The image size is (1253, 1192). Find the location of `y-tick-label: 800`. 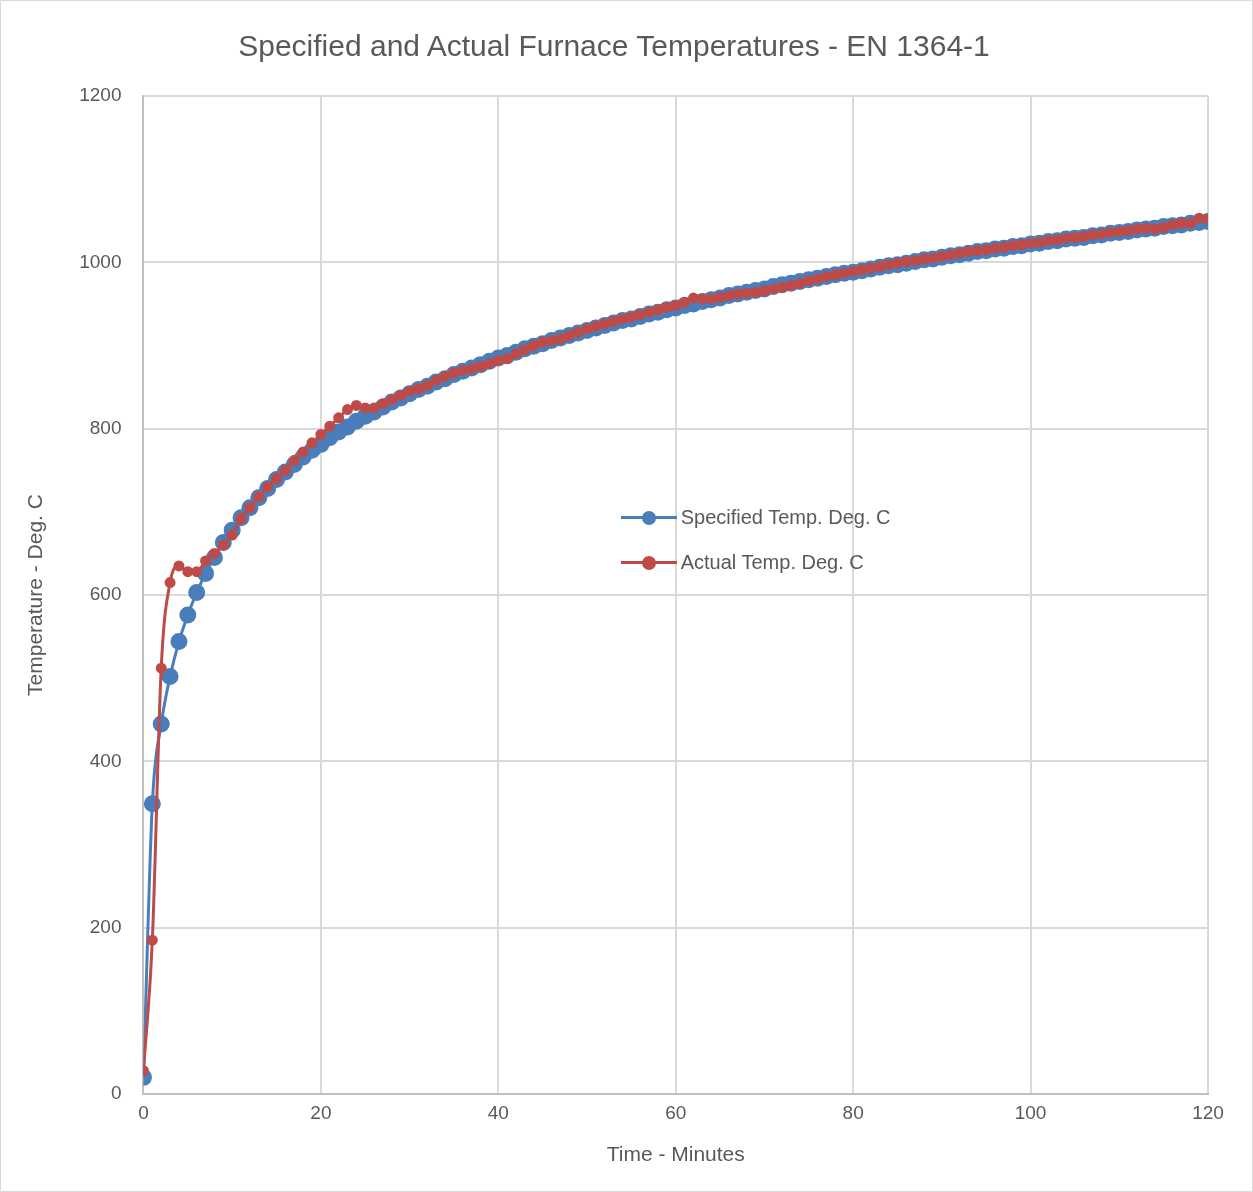

y-tick-label: 800 is located at coordinates (105, 427).